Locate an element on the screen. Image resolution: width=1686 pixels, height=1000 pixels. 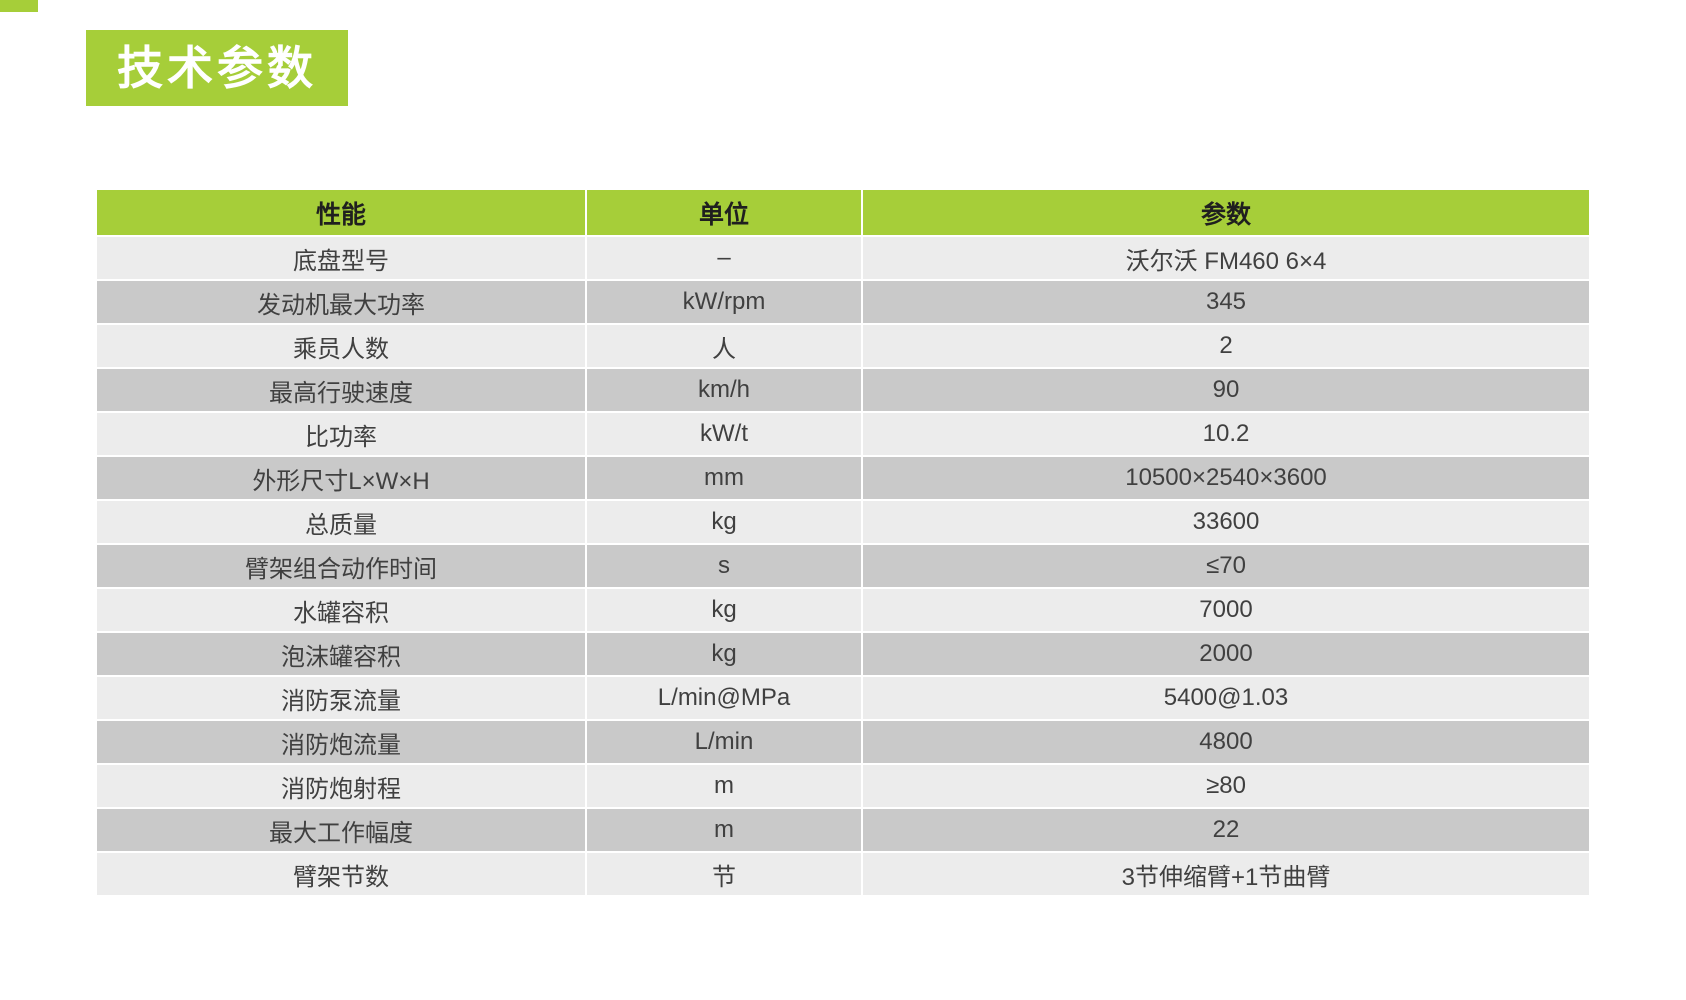
table-row: 臂架组合动作时间 s ≤70 is located at coordinates (843, 566).